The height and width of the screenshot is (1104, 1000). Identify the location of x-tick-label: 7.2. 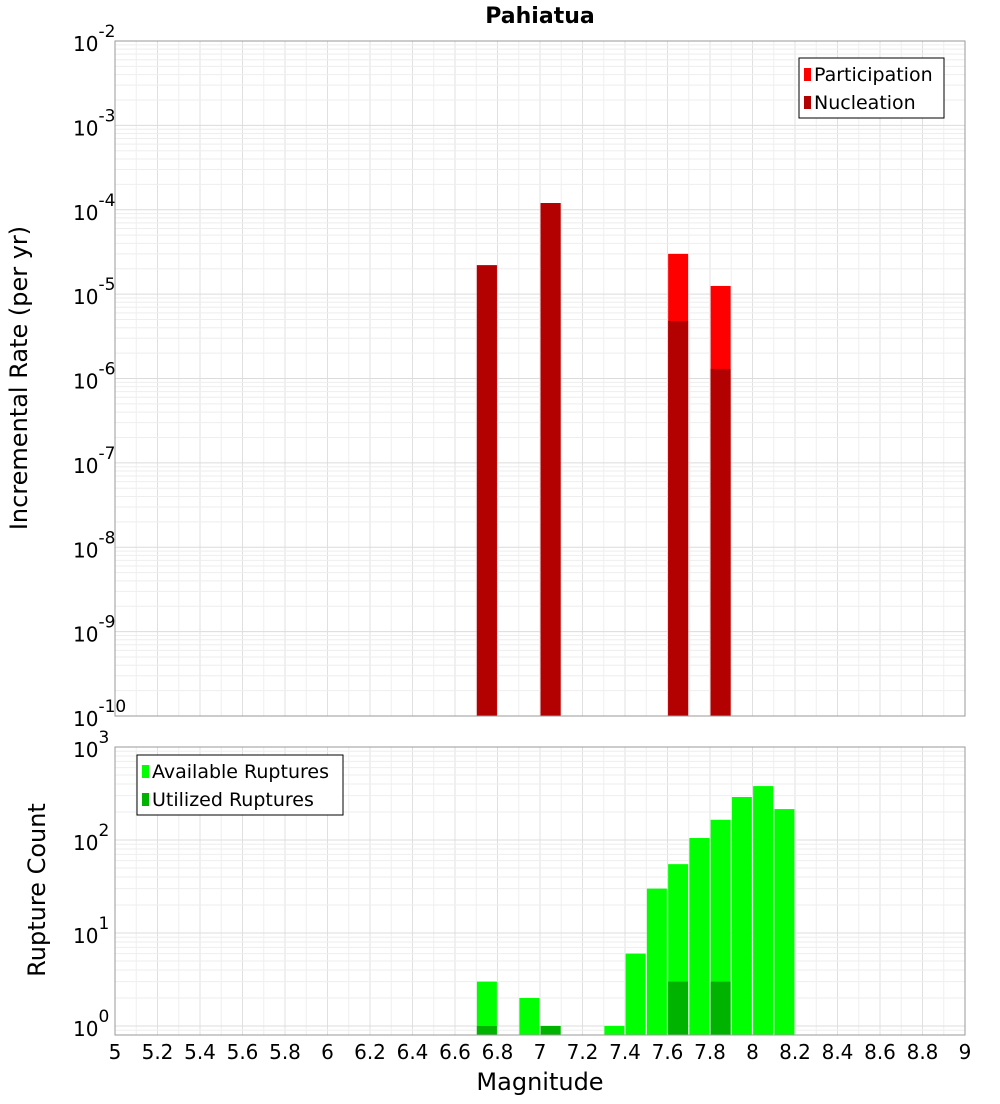
(583, 1052).